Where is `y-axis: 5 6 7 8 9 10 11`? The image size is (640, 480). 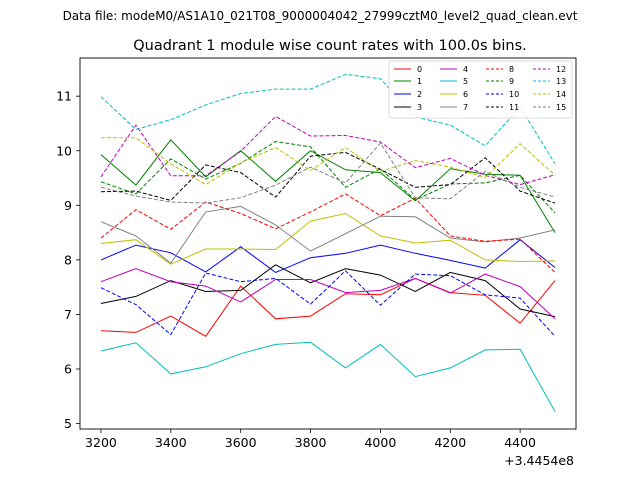 y-axis: 5 6 7 8 9 10 11 is located at coordinates (68, 260).